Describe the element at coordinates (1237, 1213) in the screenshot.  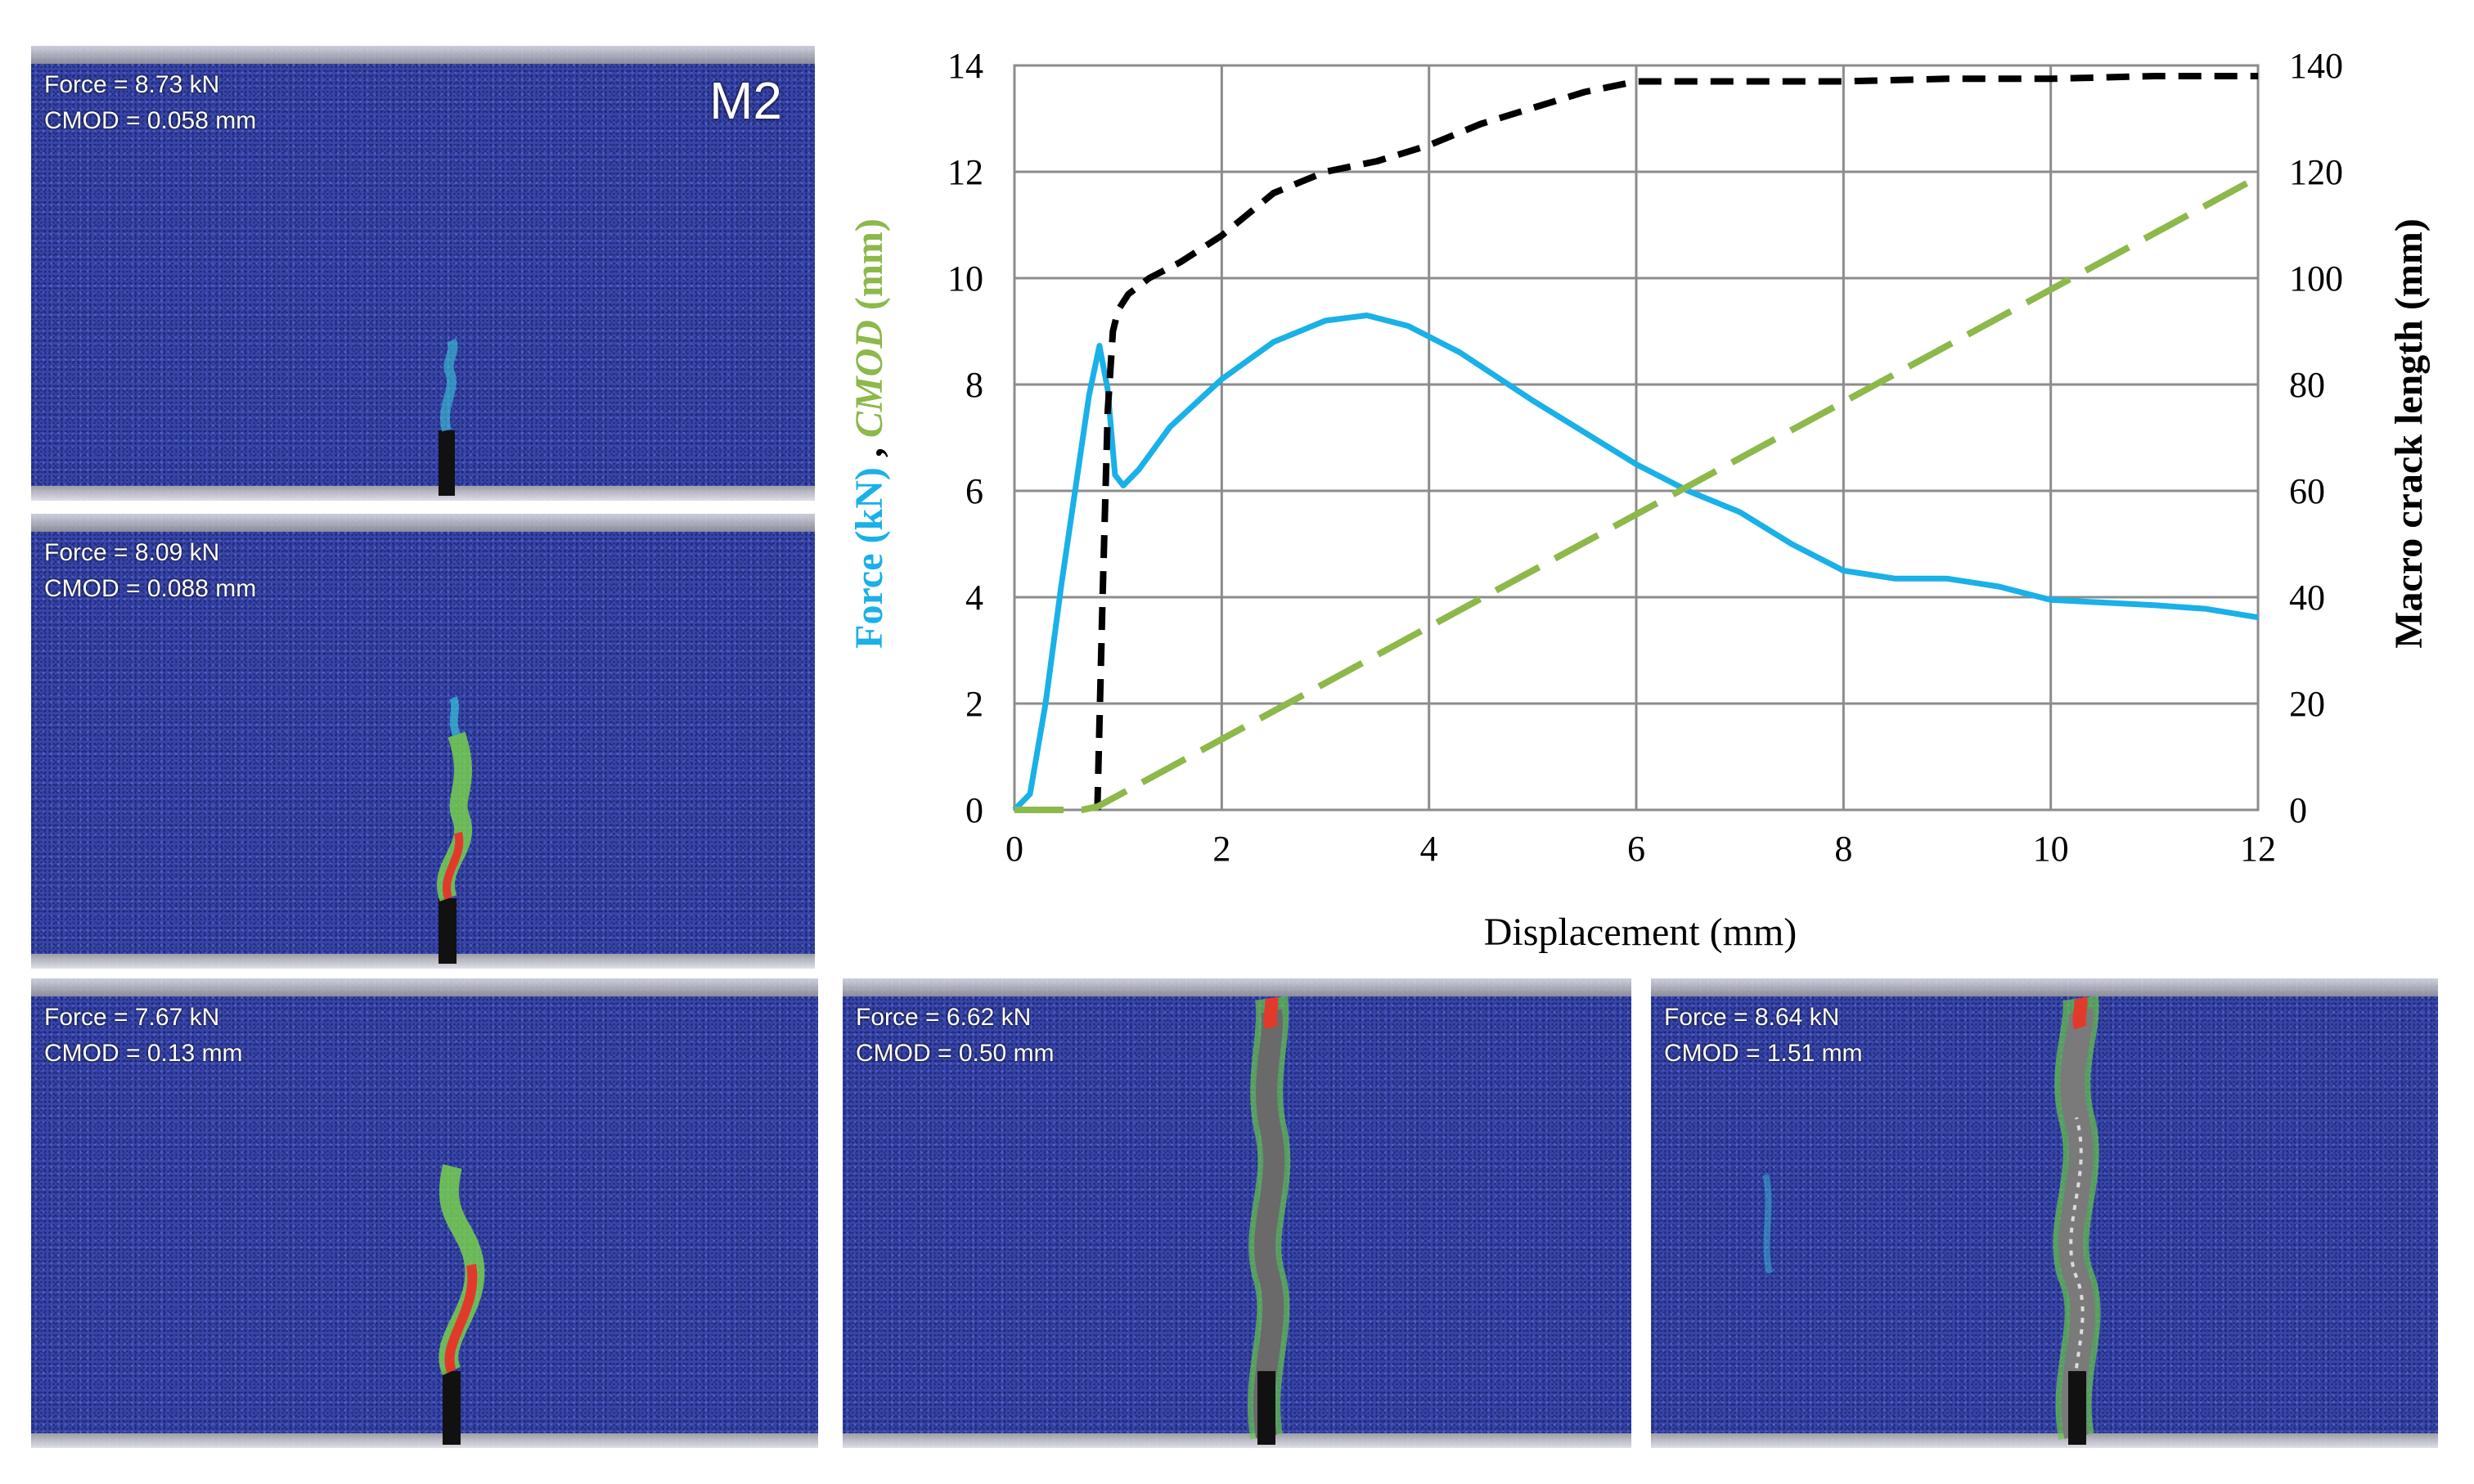
I see `dic-panel-4: Force = 6.62 kN CMOD = 0.50 mm` at that location.